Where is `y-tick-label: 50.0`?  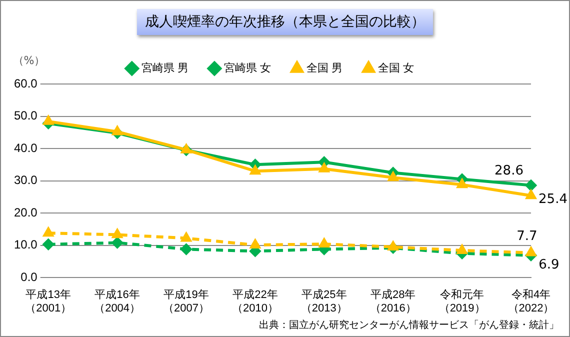 y-tick-label: 50.0 is located at coordinates (26, 115).